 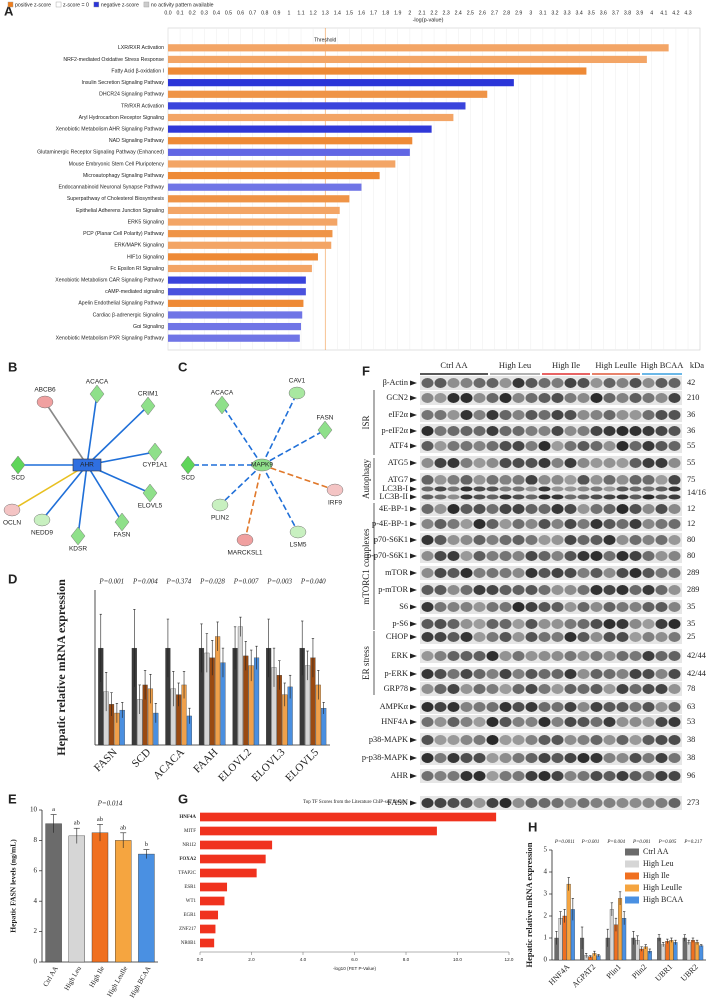 I want to click on x-tick-label: 2.6, so click(x=482, y=13).